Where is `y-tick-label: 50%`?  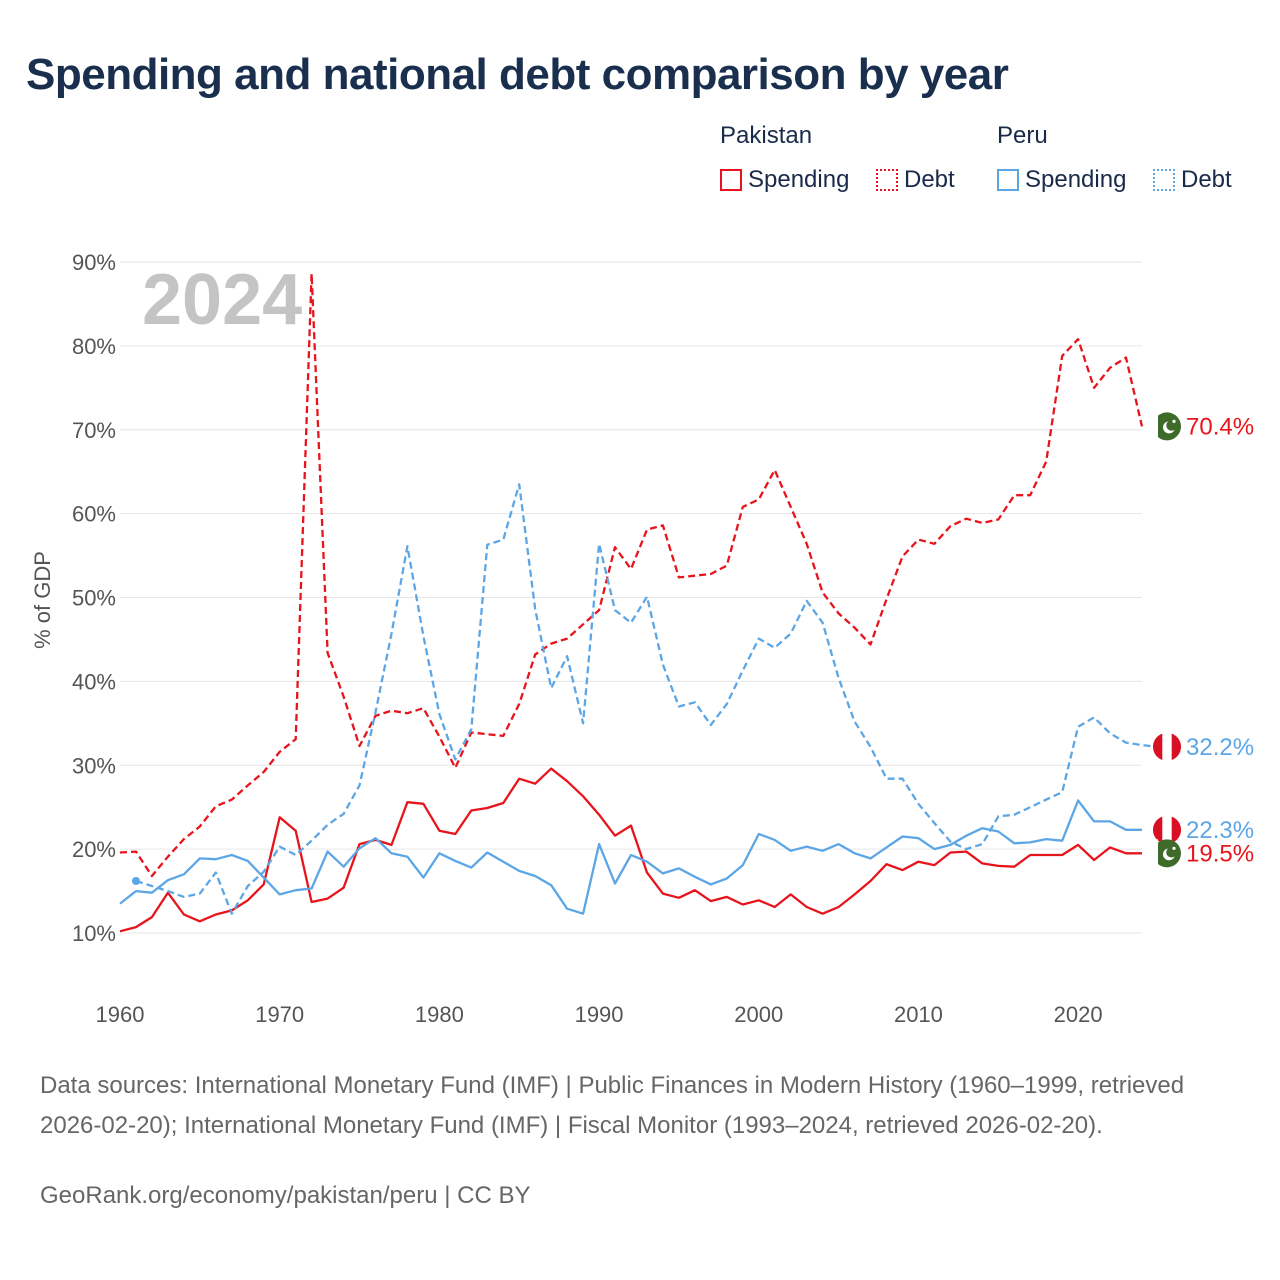
y-tick-label: 50% is located at coordinates (94, 598).